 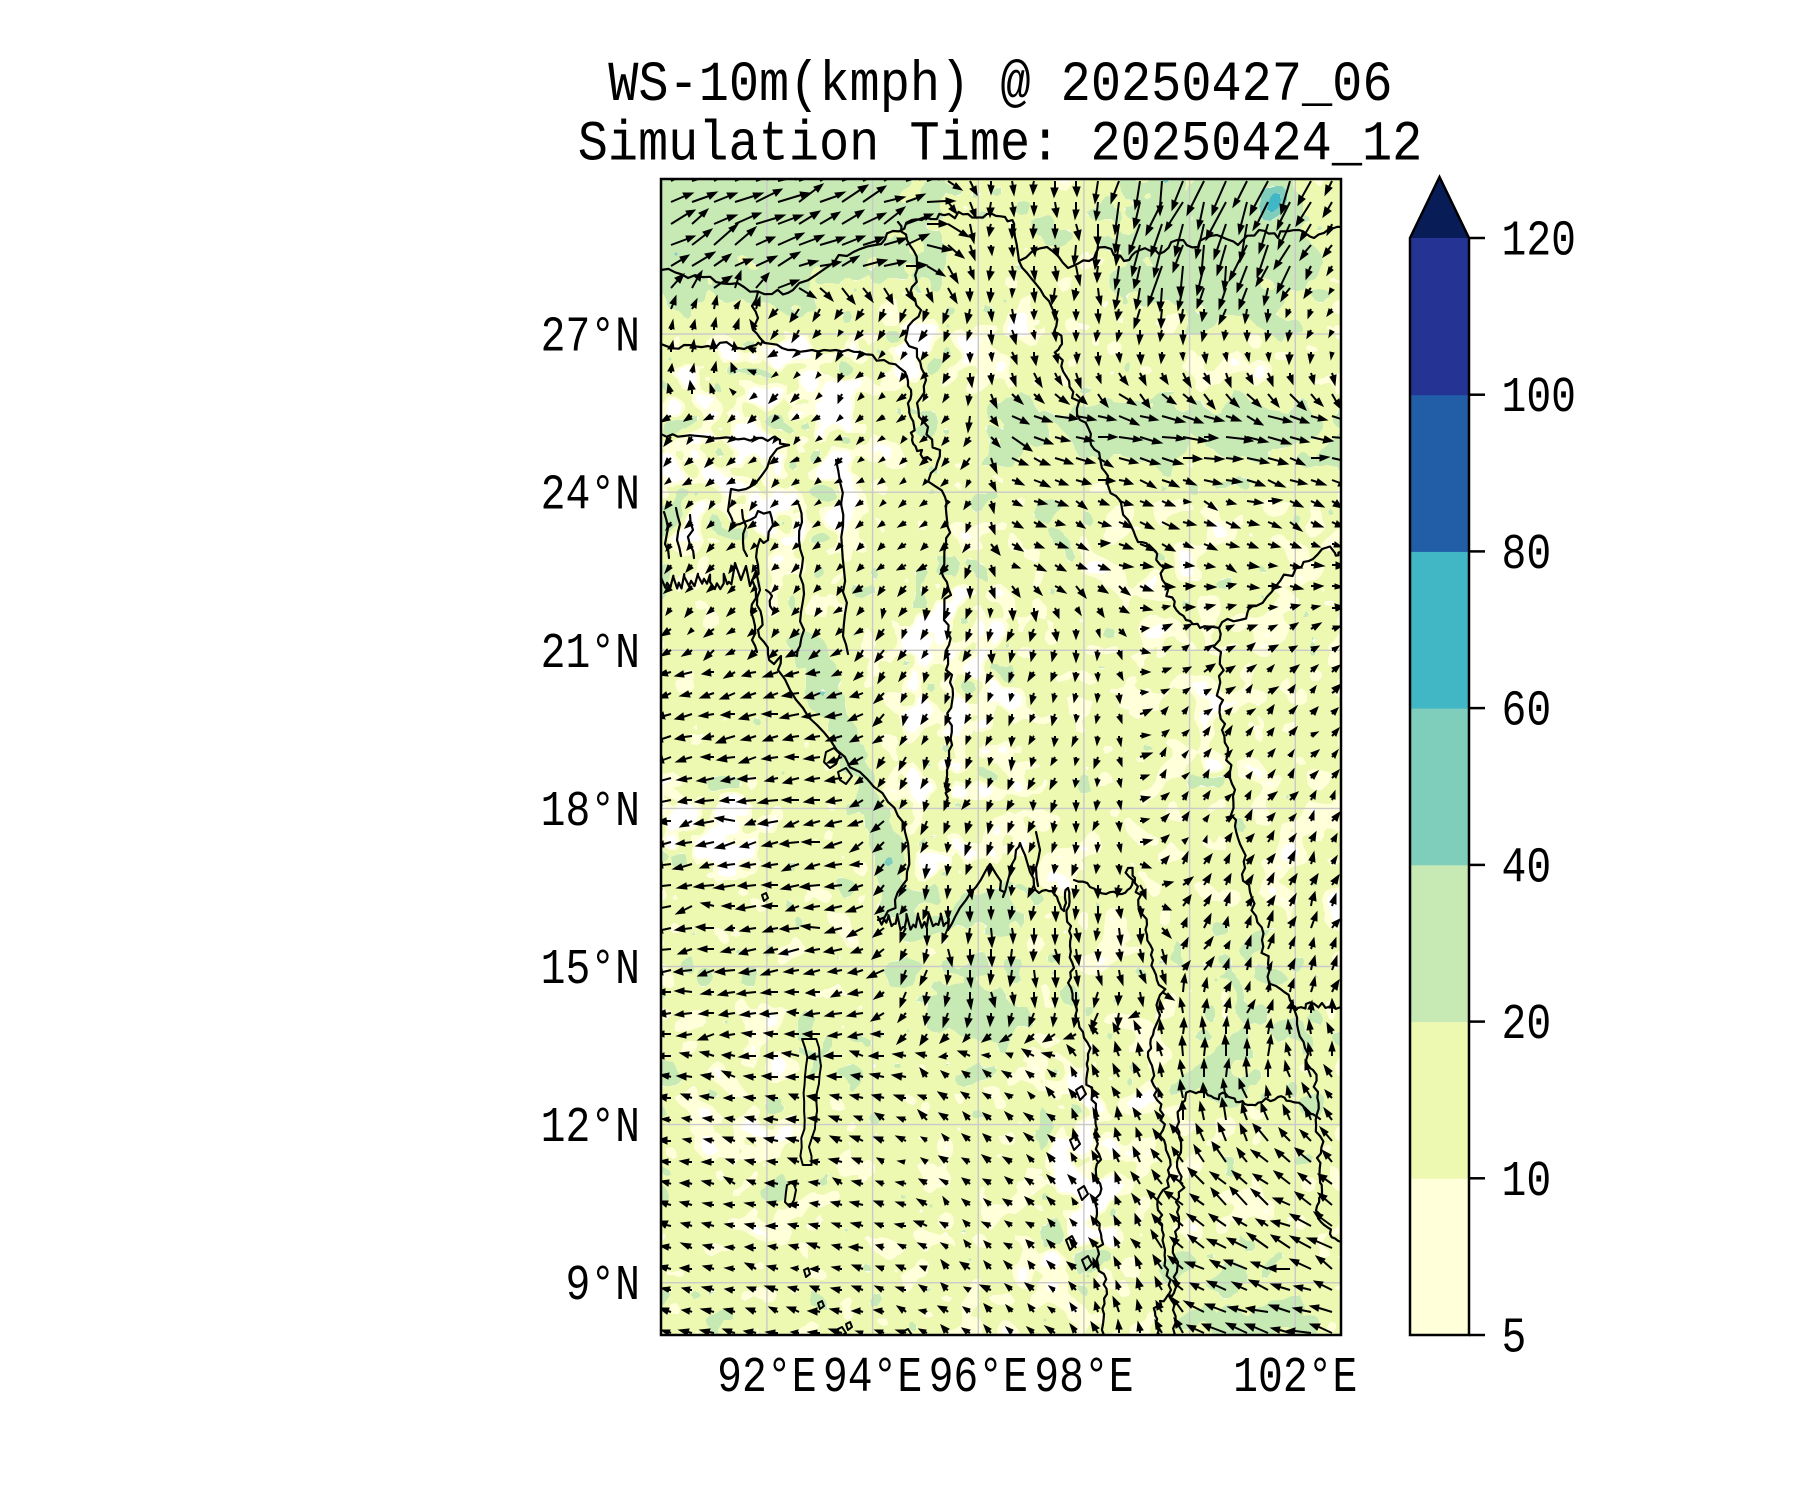 I want to click on svg-text: 60, so click(x=1527, y=711).